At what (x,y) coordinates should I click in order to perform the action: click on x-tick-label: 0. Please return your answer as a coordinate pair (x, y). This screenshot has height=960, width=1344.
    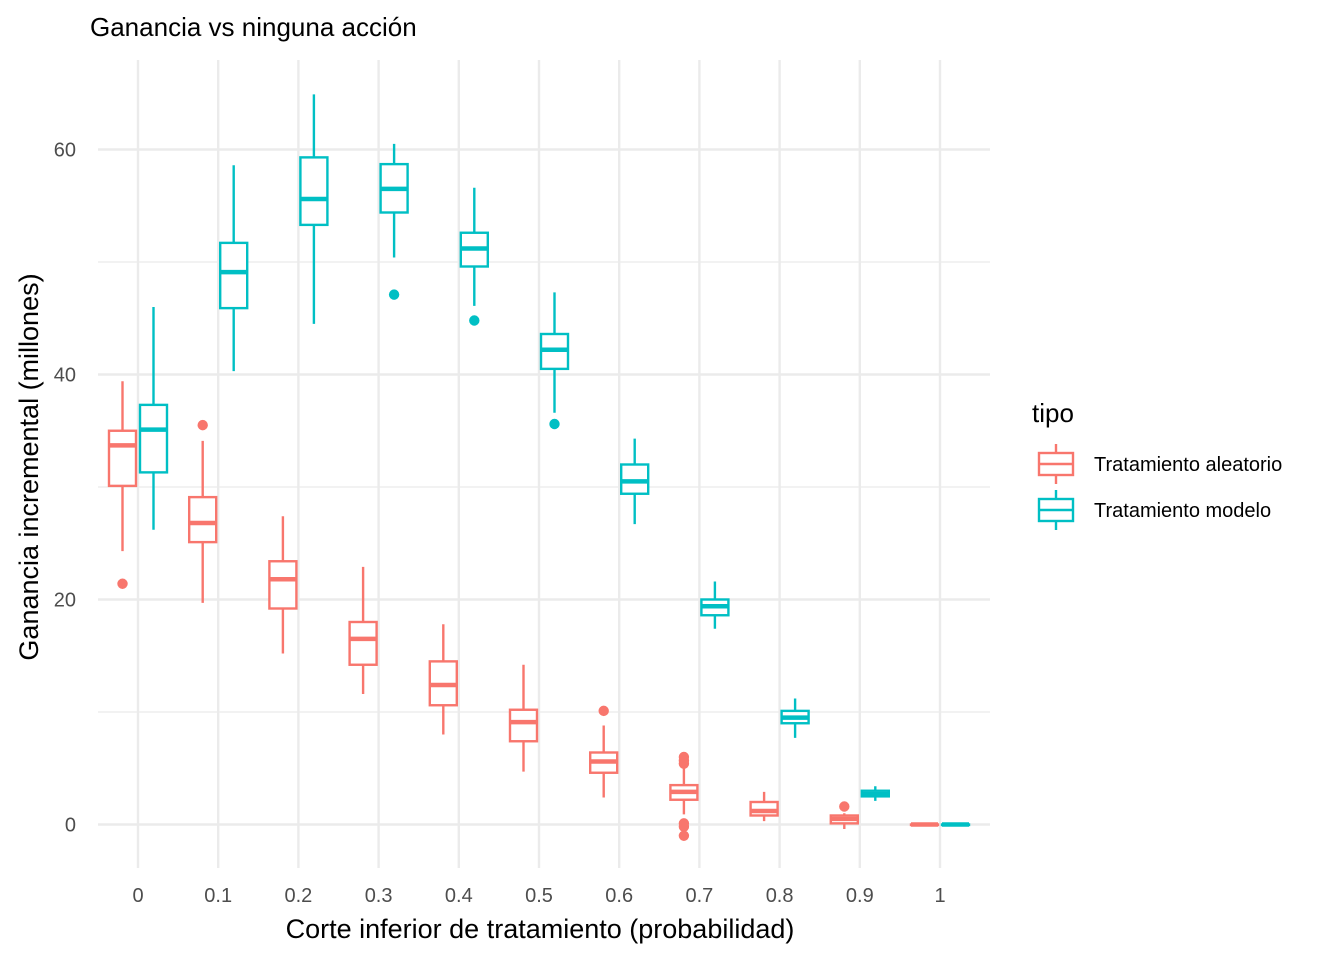
    Looking at the image, I should click on (137, 896).